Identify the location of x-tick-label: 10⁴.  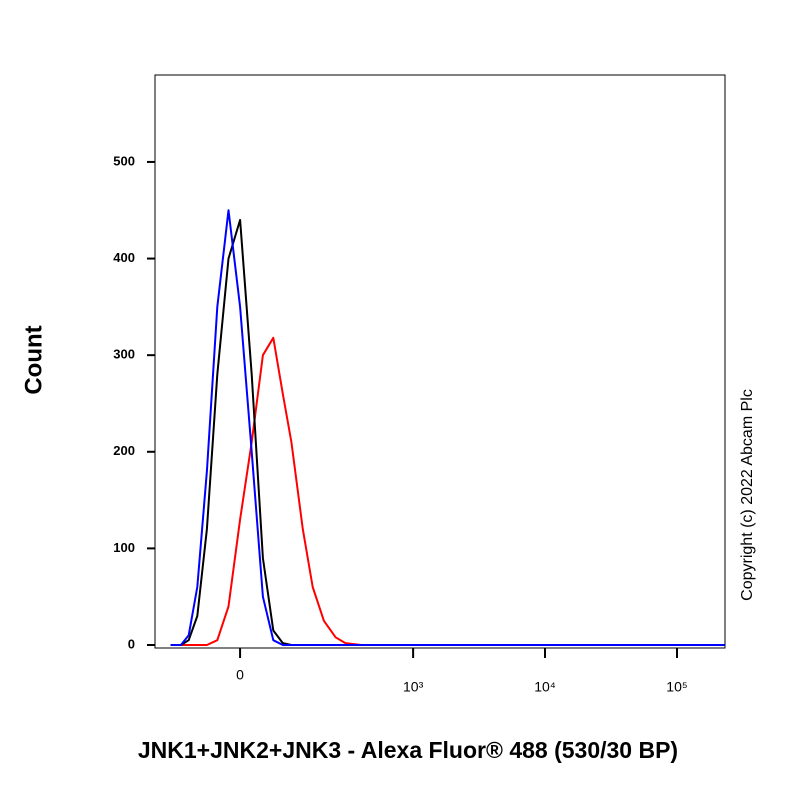
(545, 687).